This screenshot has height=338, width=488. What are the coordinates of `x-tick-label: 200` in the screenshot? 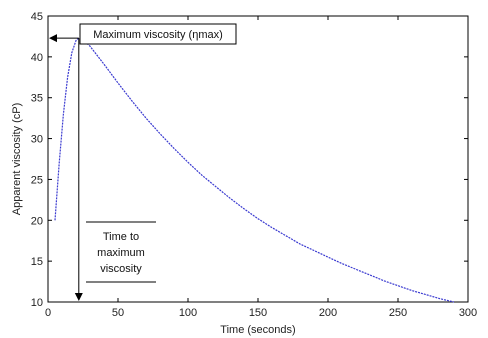 It's located at (328, 313).